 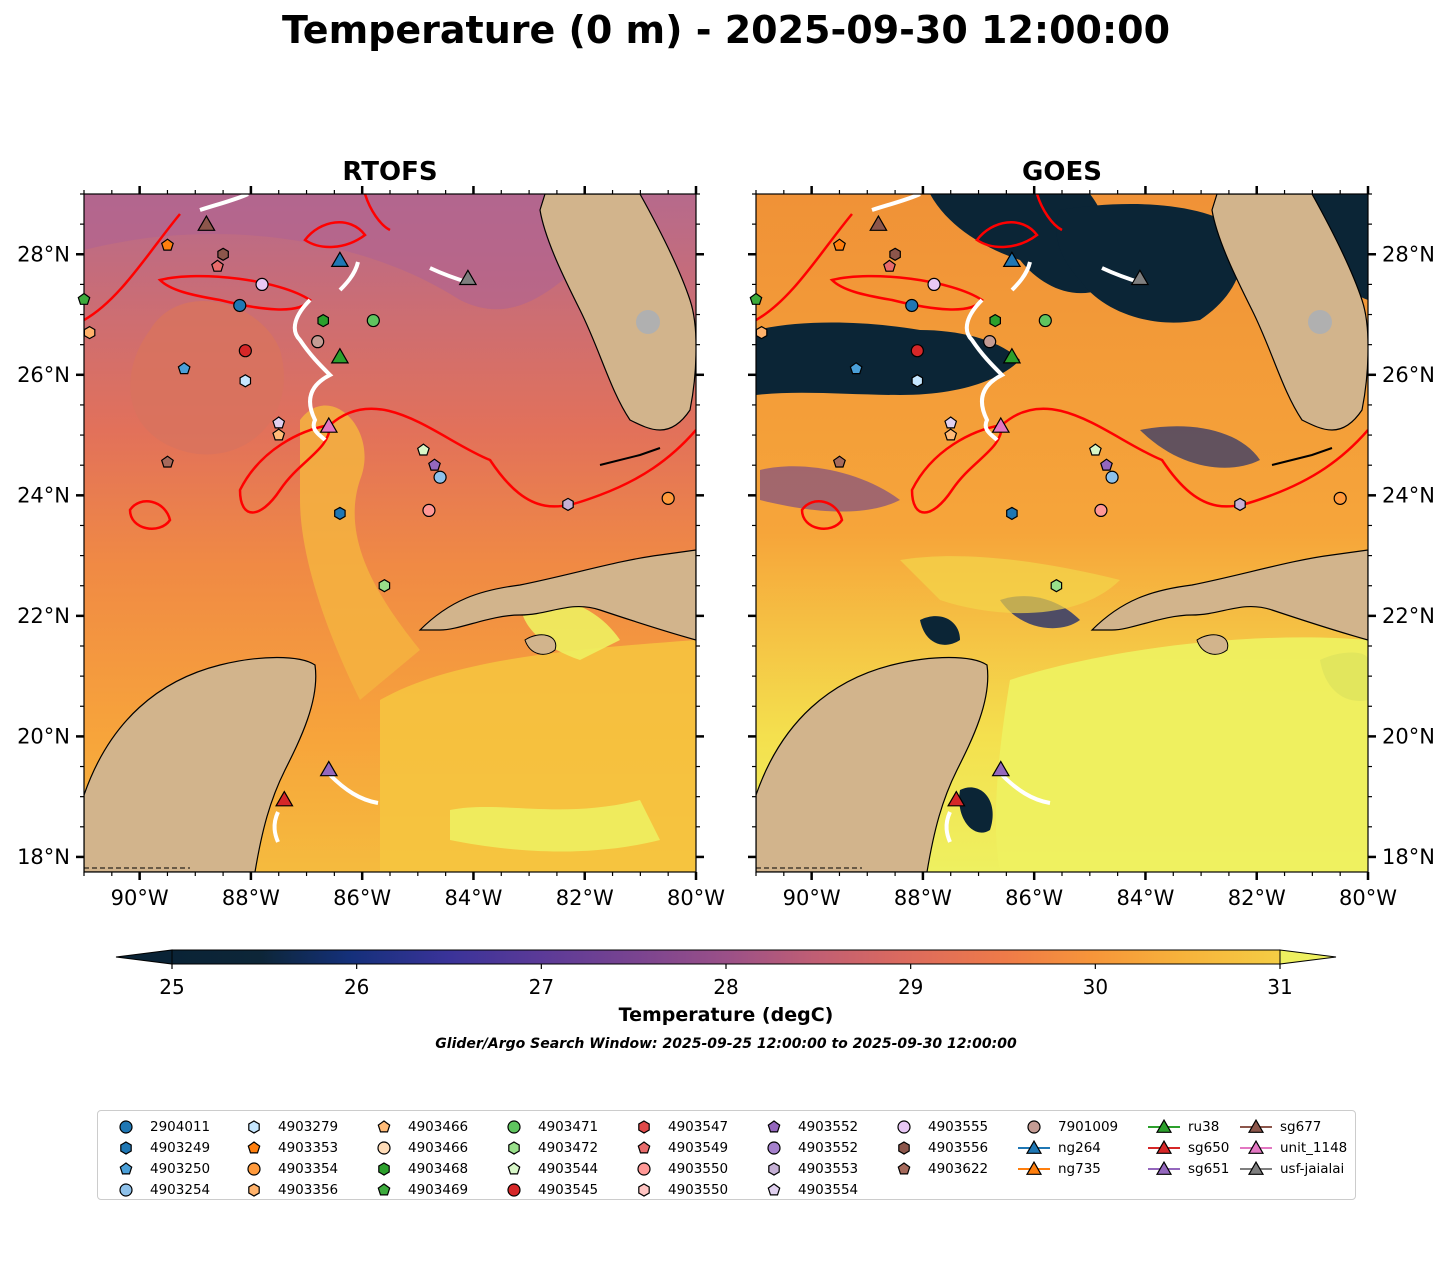 I want to click on glider-ru38, so click(x=1012, y=355).